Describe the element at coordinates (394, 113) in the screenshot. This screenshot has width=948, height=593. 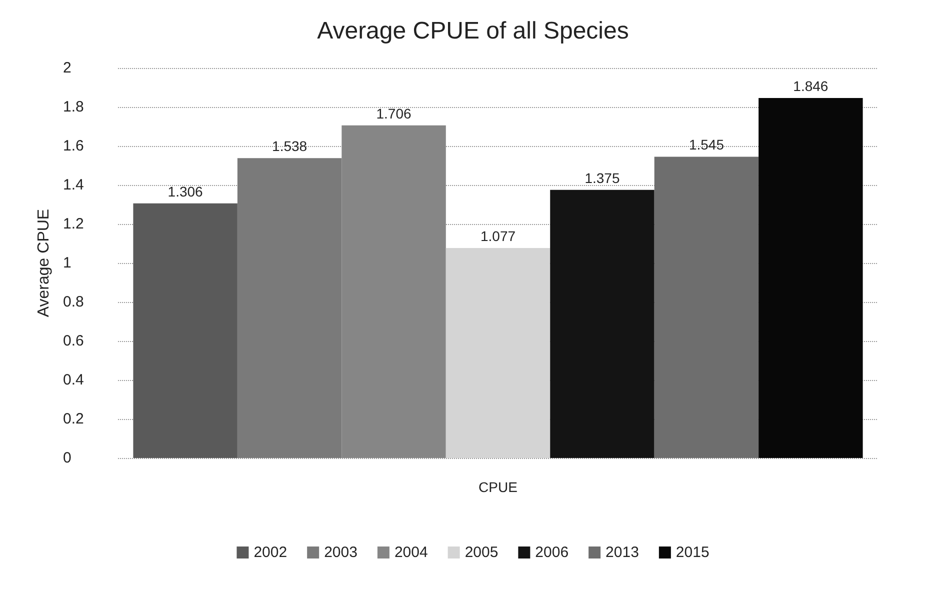
I see `data-label: 1.706` at that location.